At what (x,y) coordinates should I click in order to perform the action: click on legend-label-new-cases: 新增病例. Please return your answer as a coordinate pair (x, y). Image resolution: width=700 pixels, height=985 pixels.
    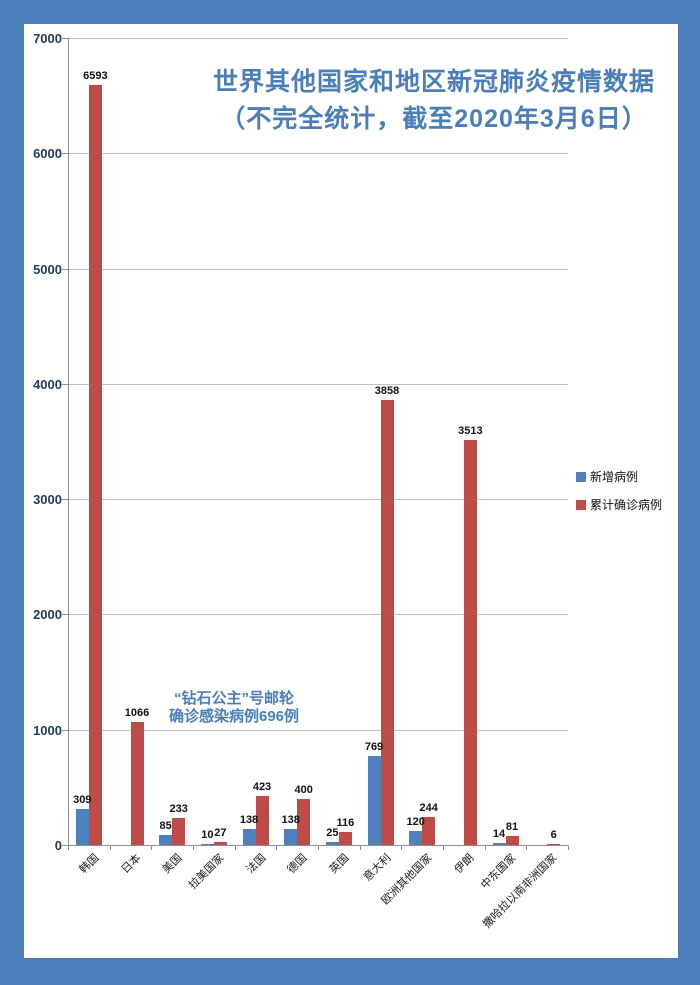
    Looking at the image, I should click on (614, 477).